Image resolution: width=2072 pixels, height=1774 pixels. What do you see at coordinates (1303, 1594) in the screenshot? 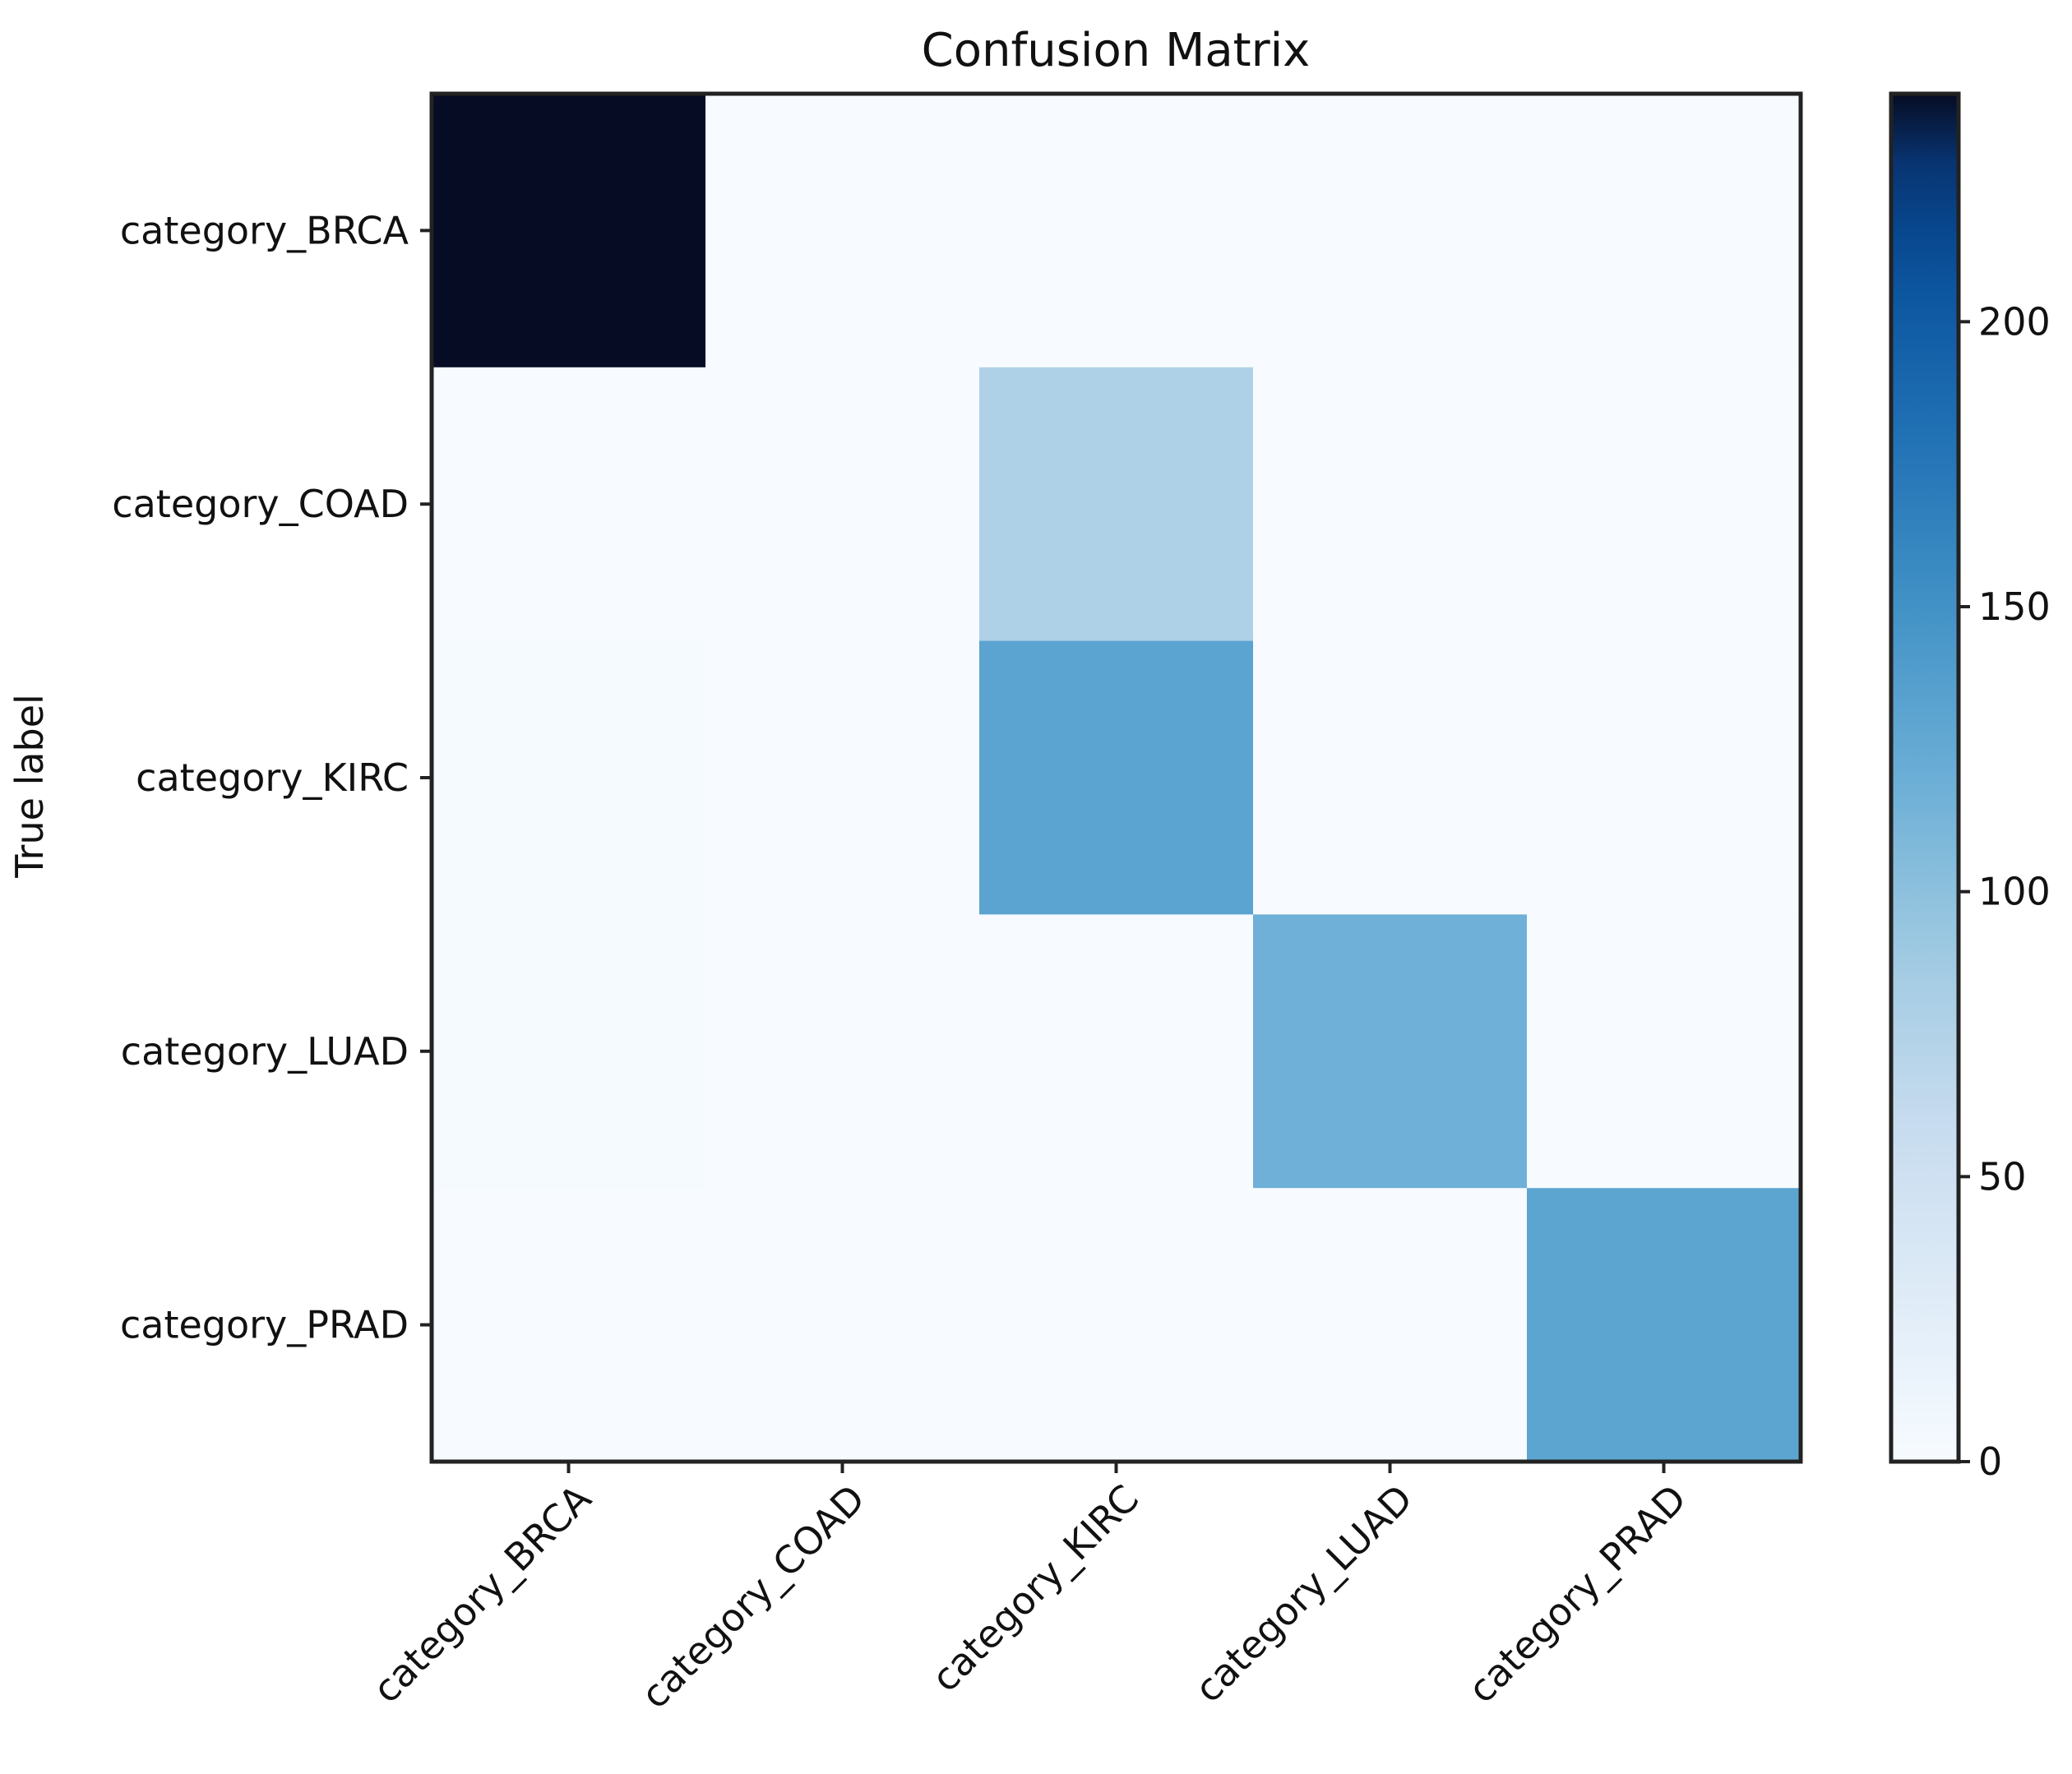
I see `x-tick-label: category_LUAD` at bounding box center [1303, 1594].